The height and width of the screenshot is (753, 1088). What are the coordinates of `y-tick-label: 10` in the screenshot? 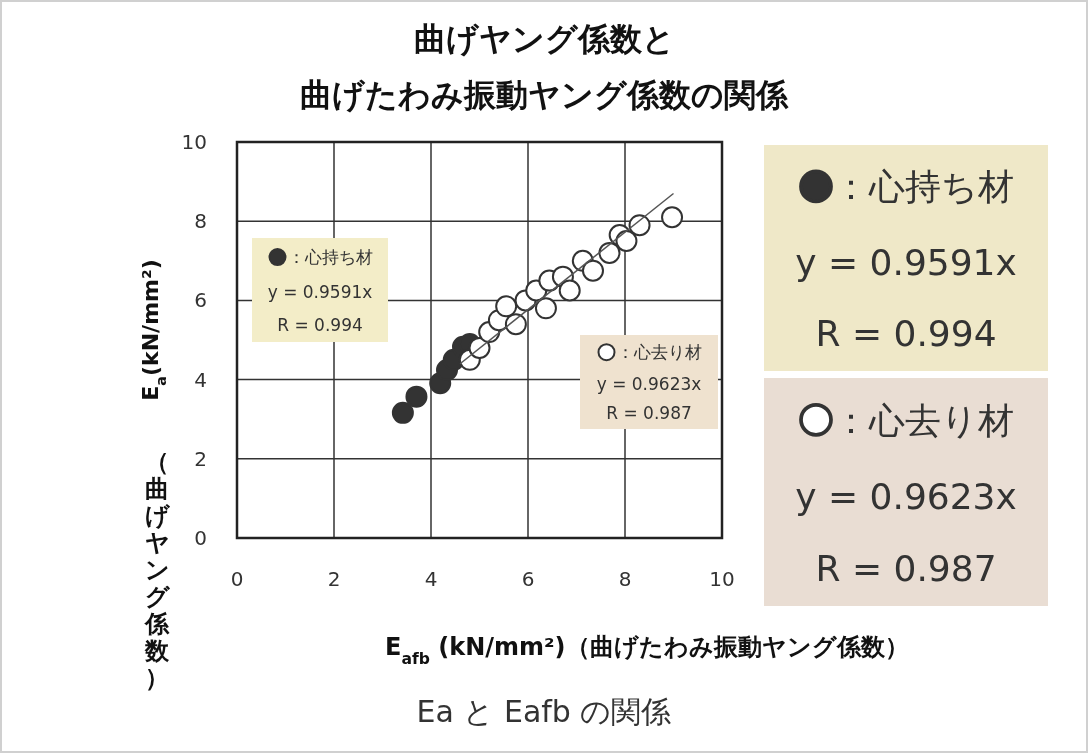 It's located at (194, 142).